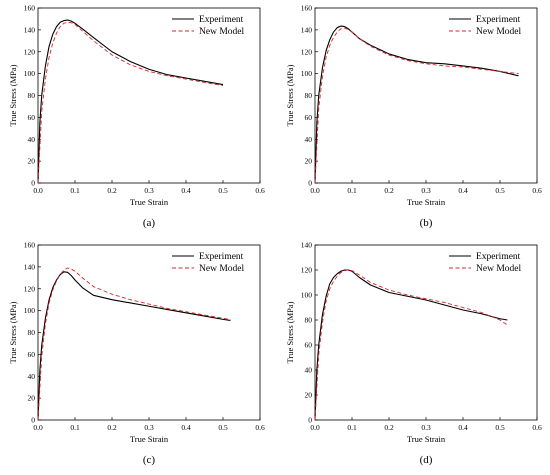 Image resolution: width=550 pixels, height=475 pixels. I want to click on panel-label: (c), so click(149, 460).